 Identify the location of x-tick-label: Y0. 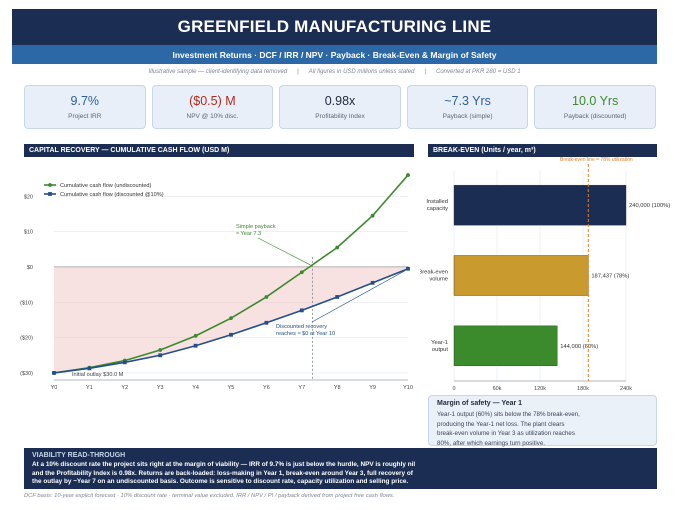
(54, 388).